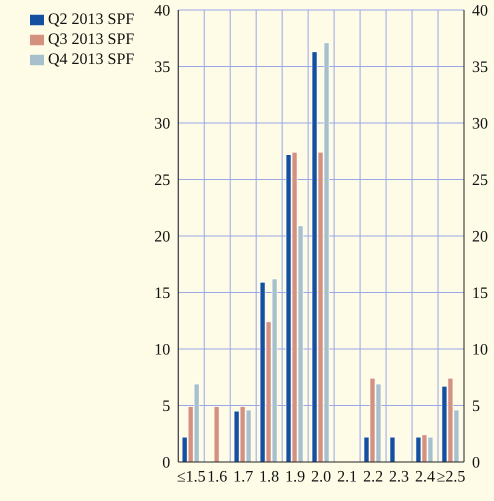  What do you see at coordinates (476, 463) in the screenshot?
I see `y2-tick-label: 0` at bounding box center [476, 463].